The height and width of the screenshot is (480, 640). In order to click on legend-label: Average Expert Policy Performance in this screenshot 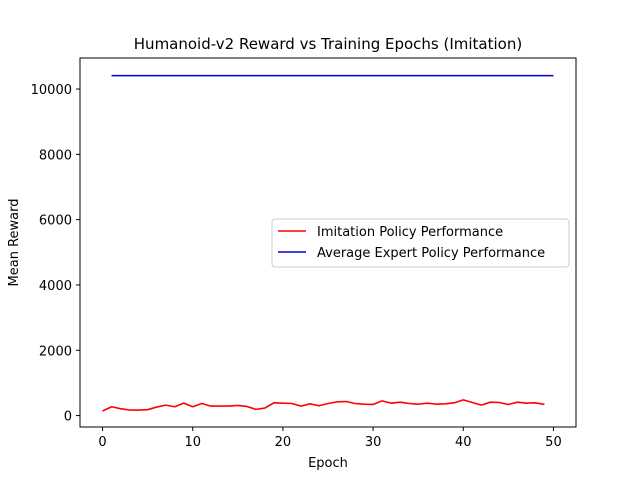, I will do `click(431, 253)`.